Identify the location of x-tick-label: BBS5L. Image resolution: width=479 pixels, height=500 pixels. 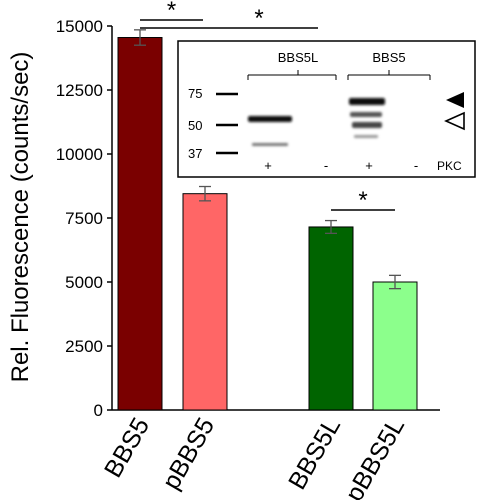
(314, 453).